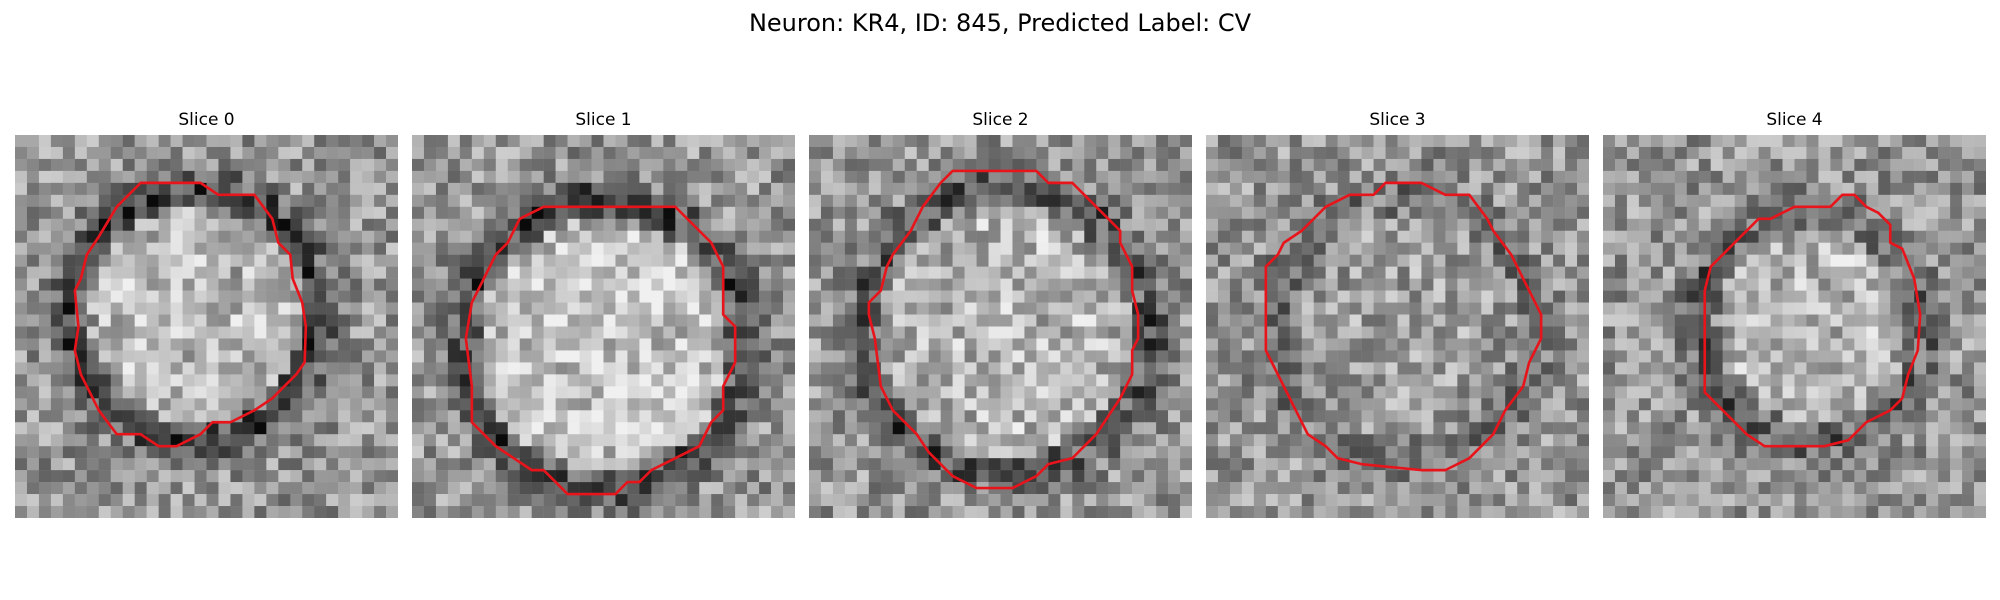 Image resolution: width=2000 pixels, height=600 pixels. I want to click on slice-panel-3: Slice 3, so click(1397, 314).